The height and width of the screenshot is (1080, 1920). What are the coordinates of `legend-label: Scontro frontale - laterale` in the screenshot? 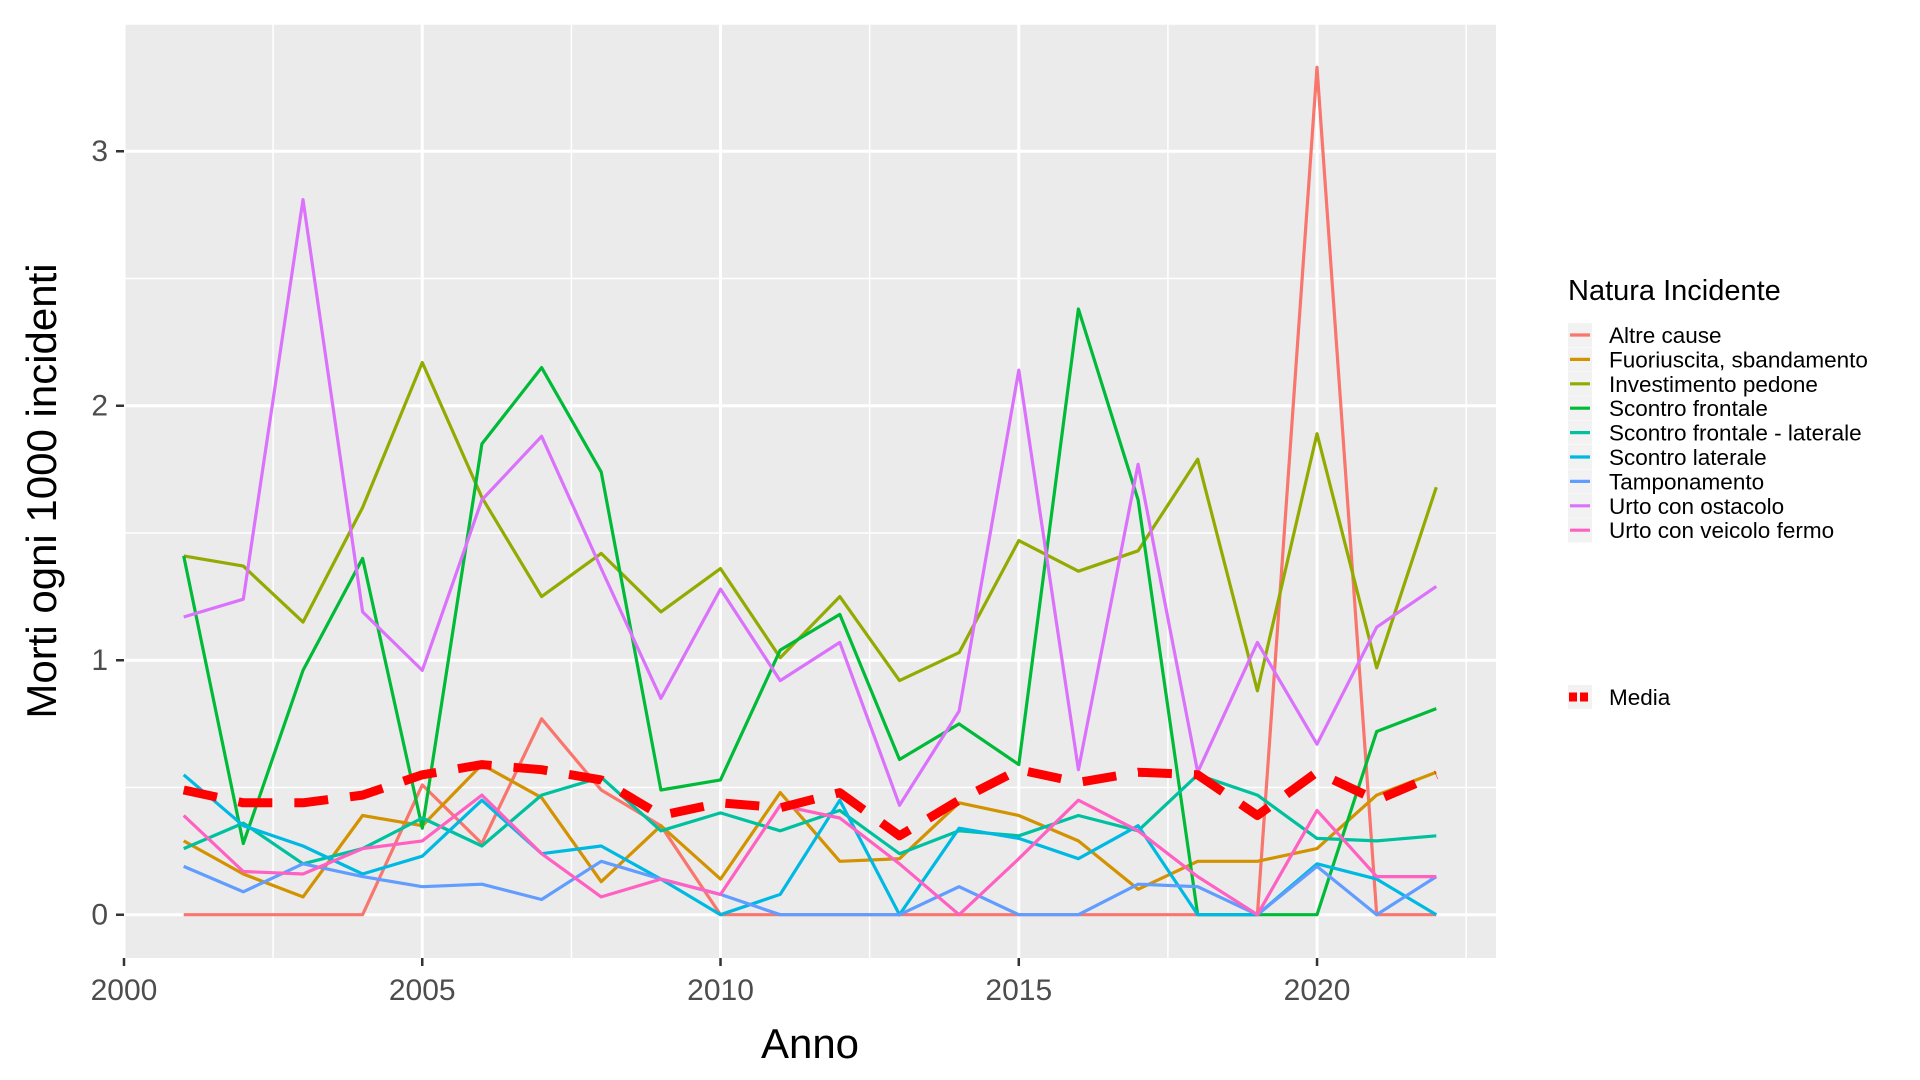 It's located at (1735, 433).